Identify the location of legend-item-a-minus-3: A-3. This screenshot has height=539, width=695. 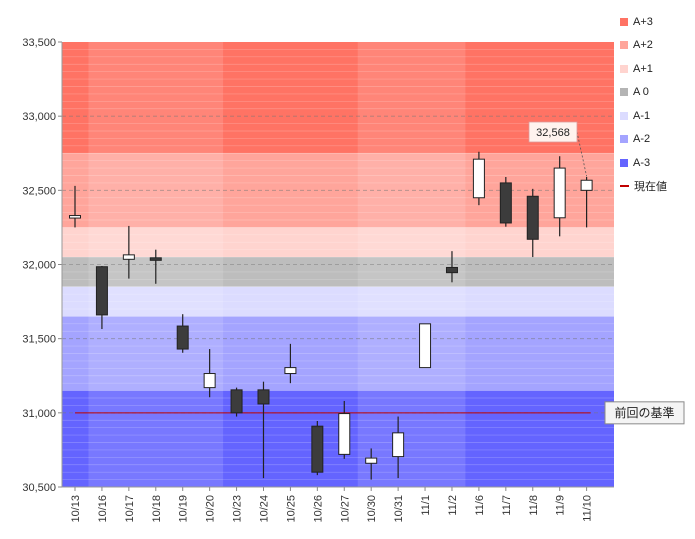
(643, 163).